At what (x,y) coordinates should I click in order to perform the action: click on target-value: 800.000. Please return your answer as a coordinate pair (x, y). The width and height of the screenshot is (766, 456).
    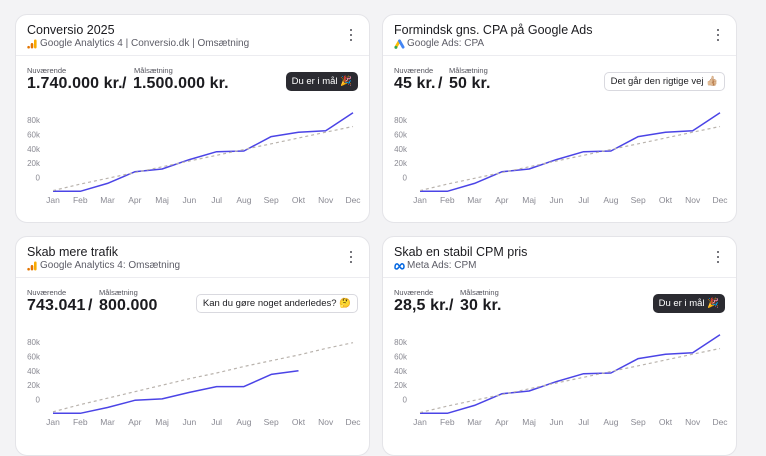
    Looking at the image, I should click on (128, 305).